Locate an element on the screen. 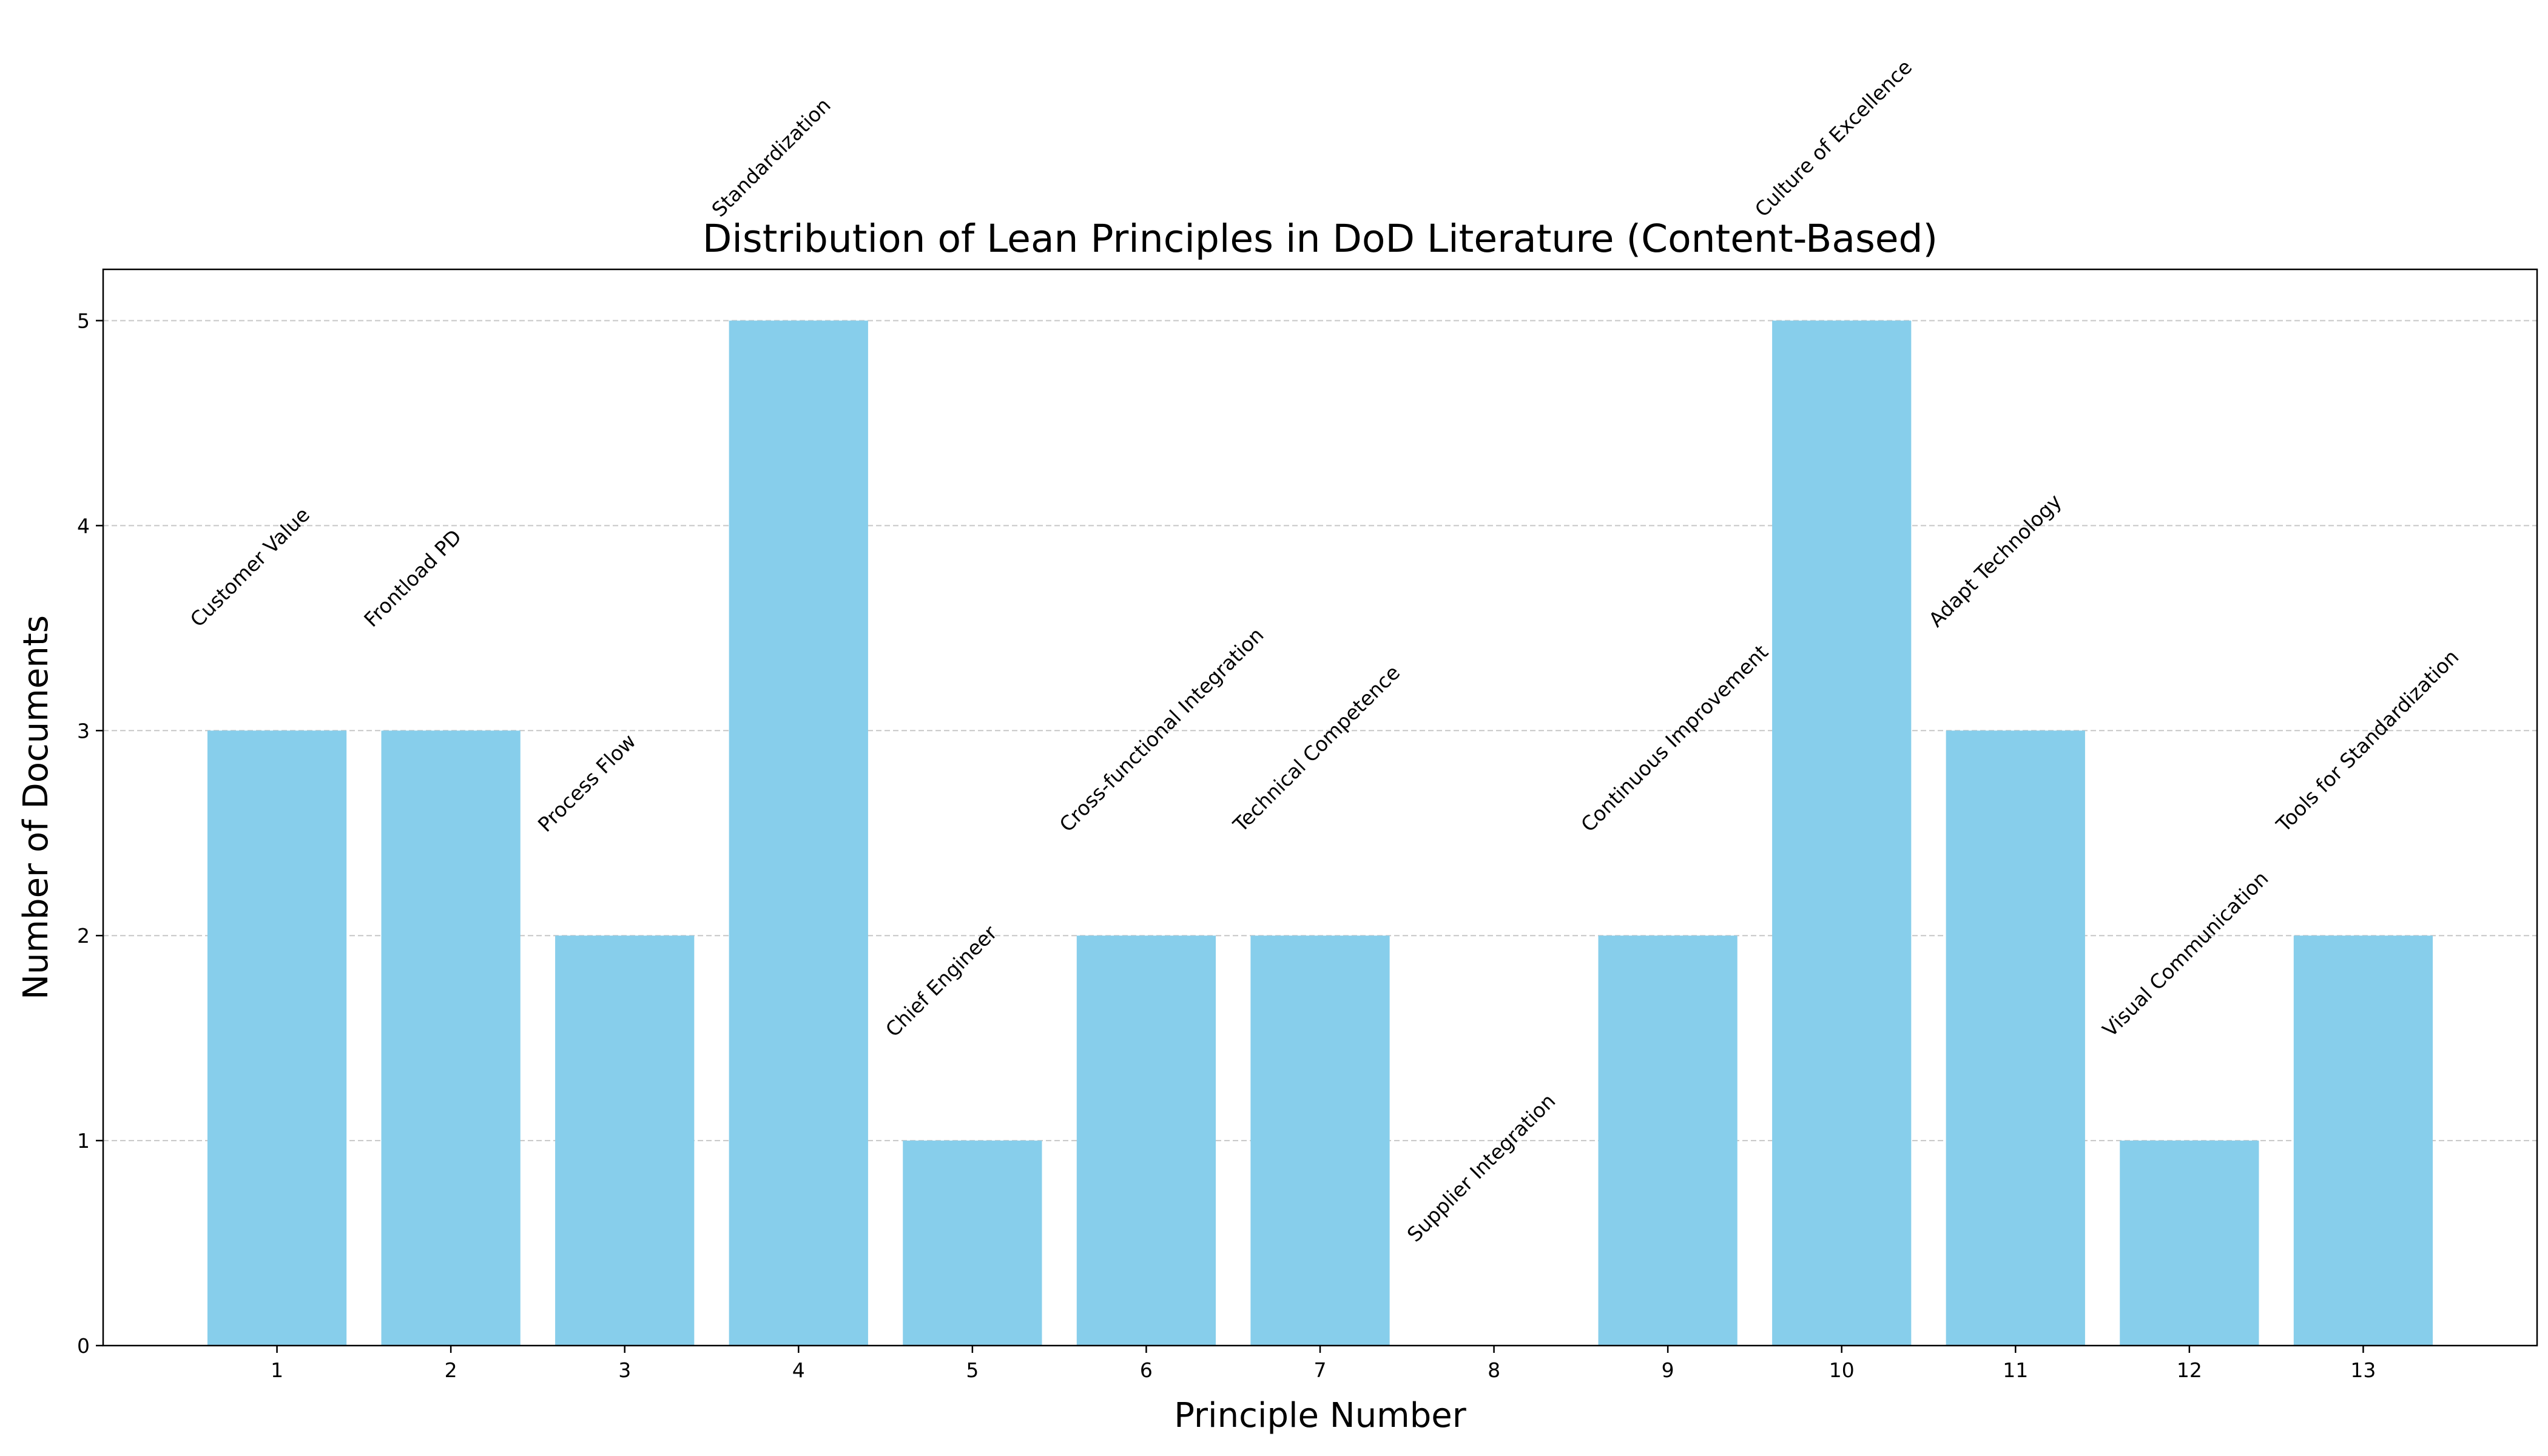 The image size is (2548, 1456). y-tick-label: 4 is located at coordinates (83, 526).